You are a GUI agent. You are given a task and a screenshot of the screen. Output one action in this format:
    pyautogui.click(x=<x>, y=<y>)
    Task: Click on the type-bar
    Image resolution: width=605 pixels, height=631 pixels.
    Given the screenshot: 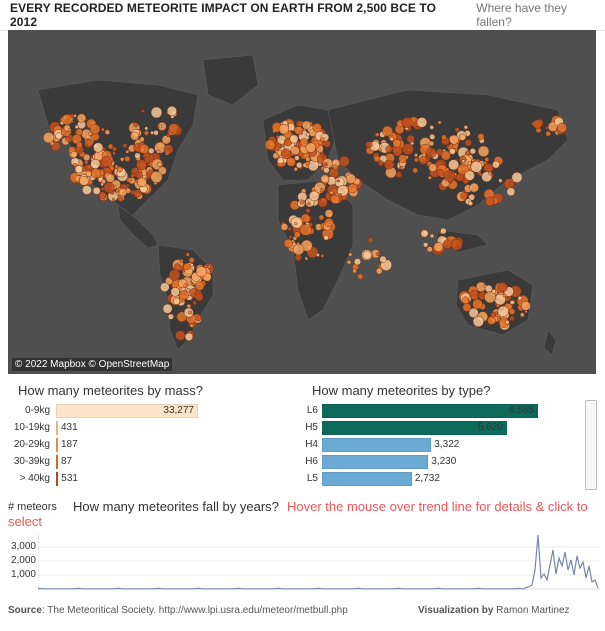 What is the action you would take?
    pyautogui.click(x=377, y=445)
    